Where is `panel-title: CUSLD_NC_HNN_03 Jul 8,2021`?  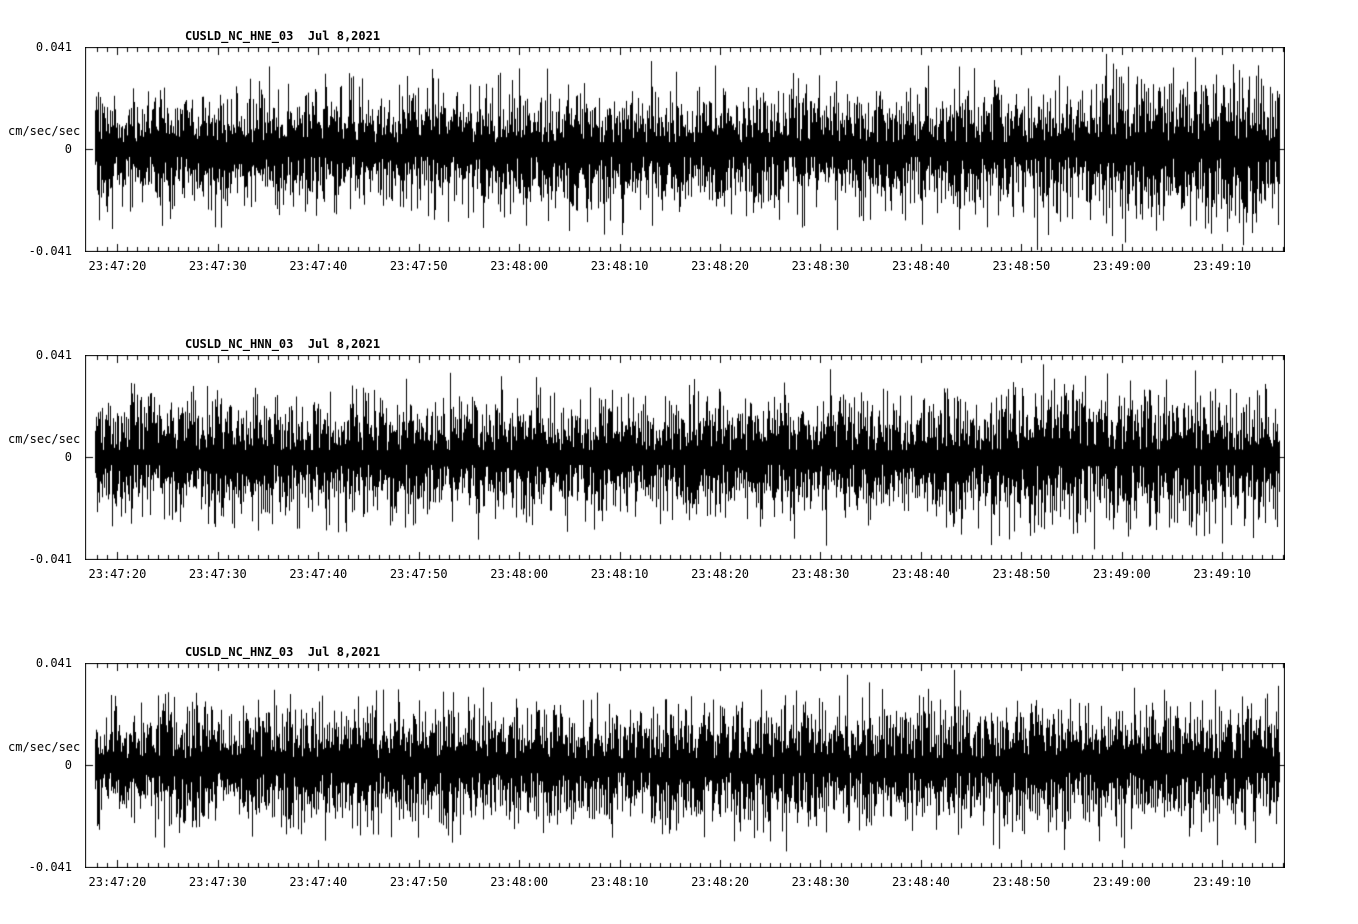
panel-title: CUSLD_NC_HNN_03 Jul 8,2021 is located at coordinates (283, 344).